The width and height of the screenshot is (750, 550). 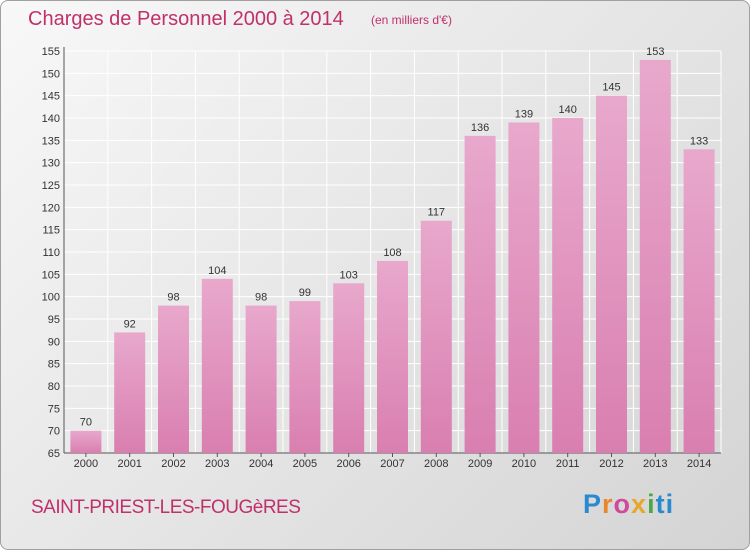 I want to click on y-tick-label: 155, so click(x=51, y=52).